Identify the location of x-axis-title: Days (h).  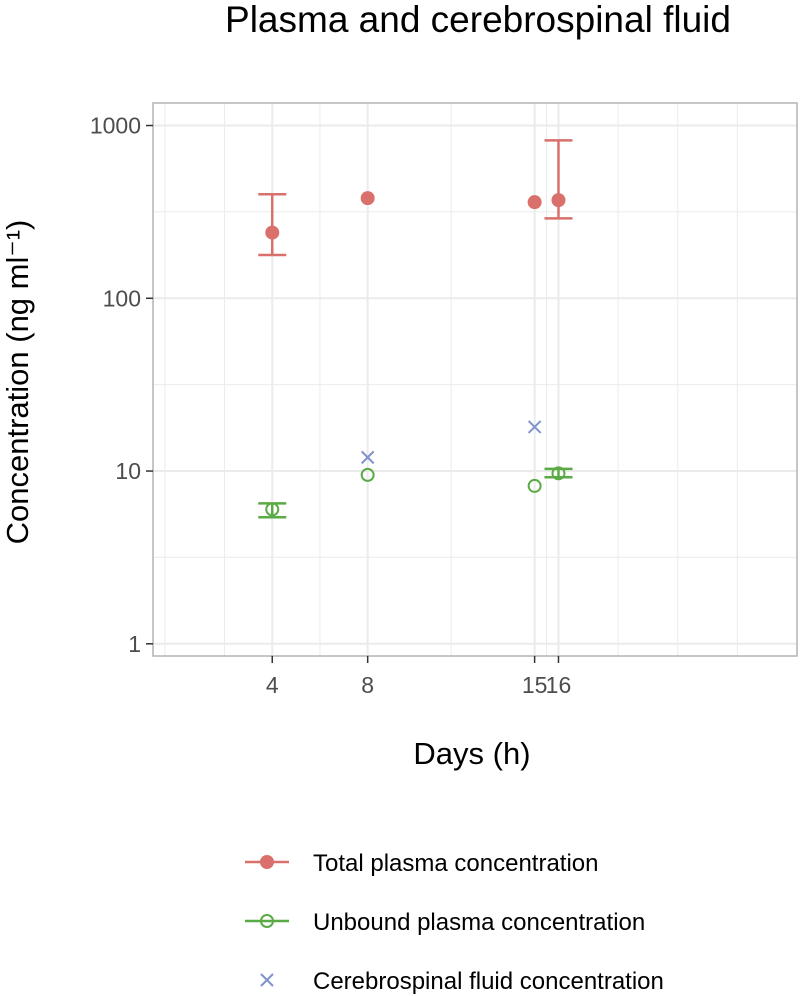
(471, 753).